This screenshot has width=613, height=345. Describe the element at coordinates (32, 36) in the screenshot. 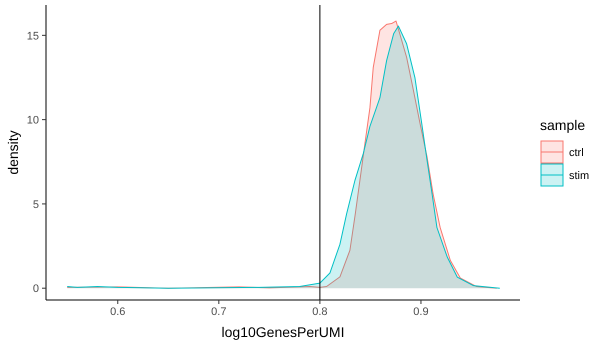

I see `y-tick-label: 15` at that location.